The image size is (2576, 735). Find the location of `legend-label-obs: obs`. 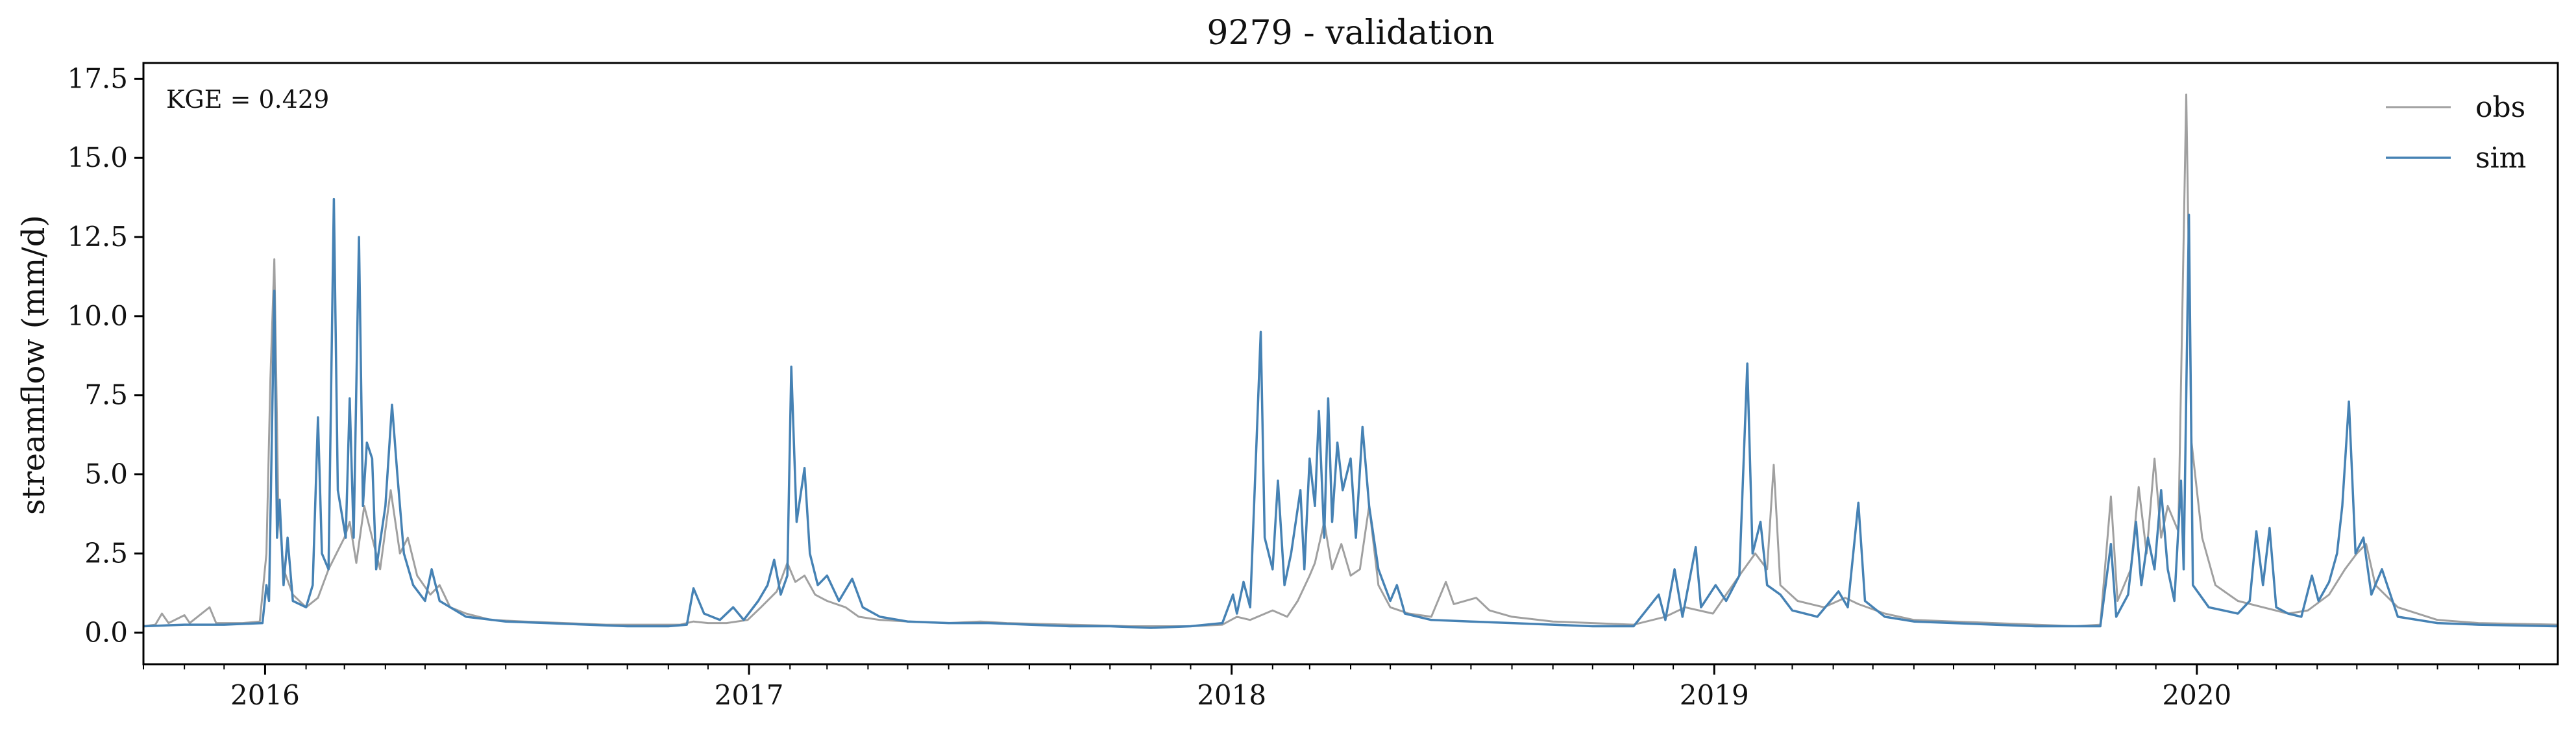

legend-label-obs: obs is located at coordinates (2500, 107).